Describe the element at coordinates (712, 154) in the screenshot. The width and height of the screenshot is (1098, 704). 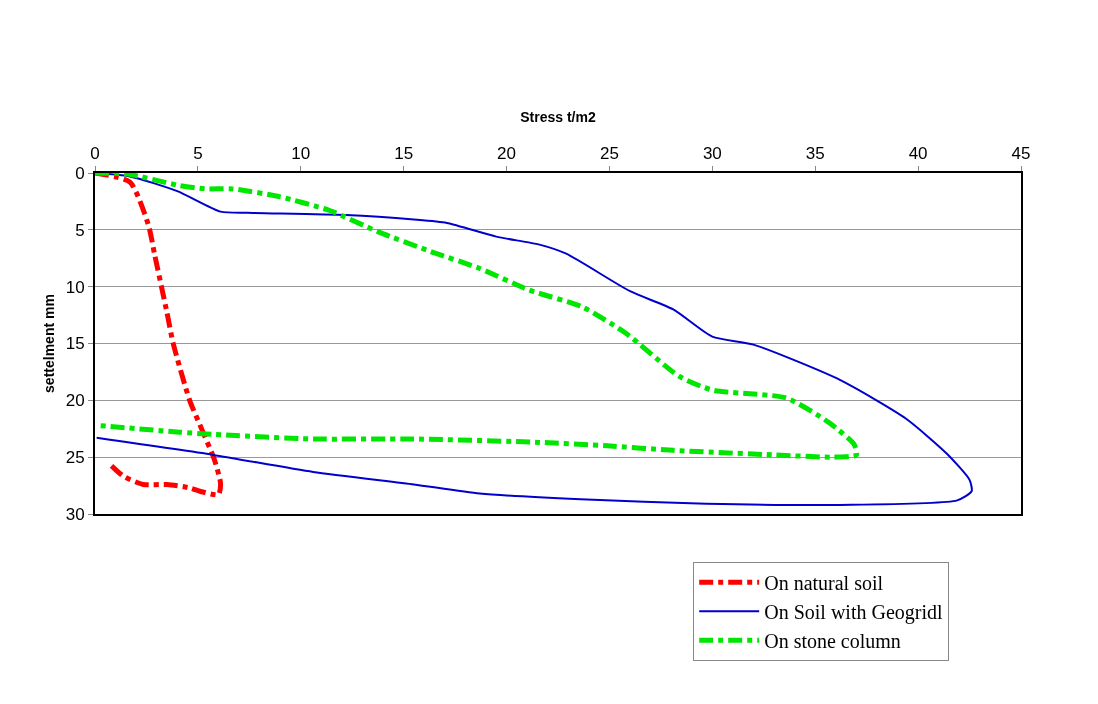
I see `x-tick-label: 30` at that location.